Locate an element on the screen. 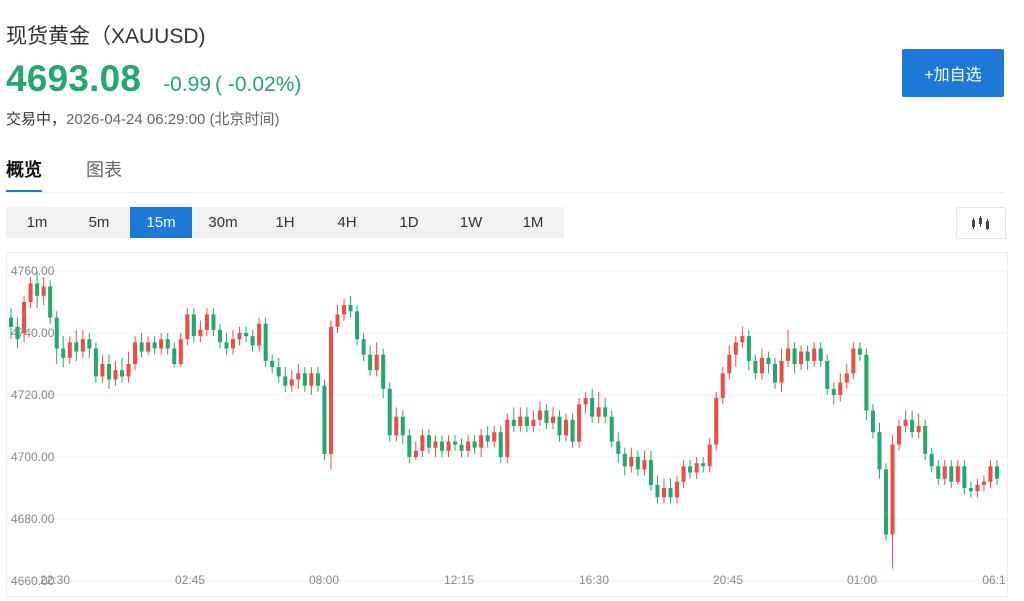  period-1m: 1m is located at coordinates (37, 222).